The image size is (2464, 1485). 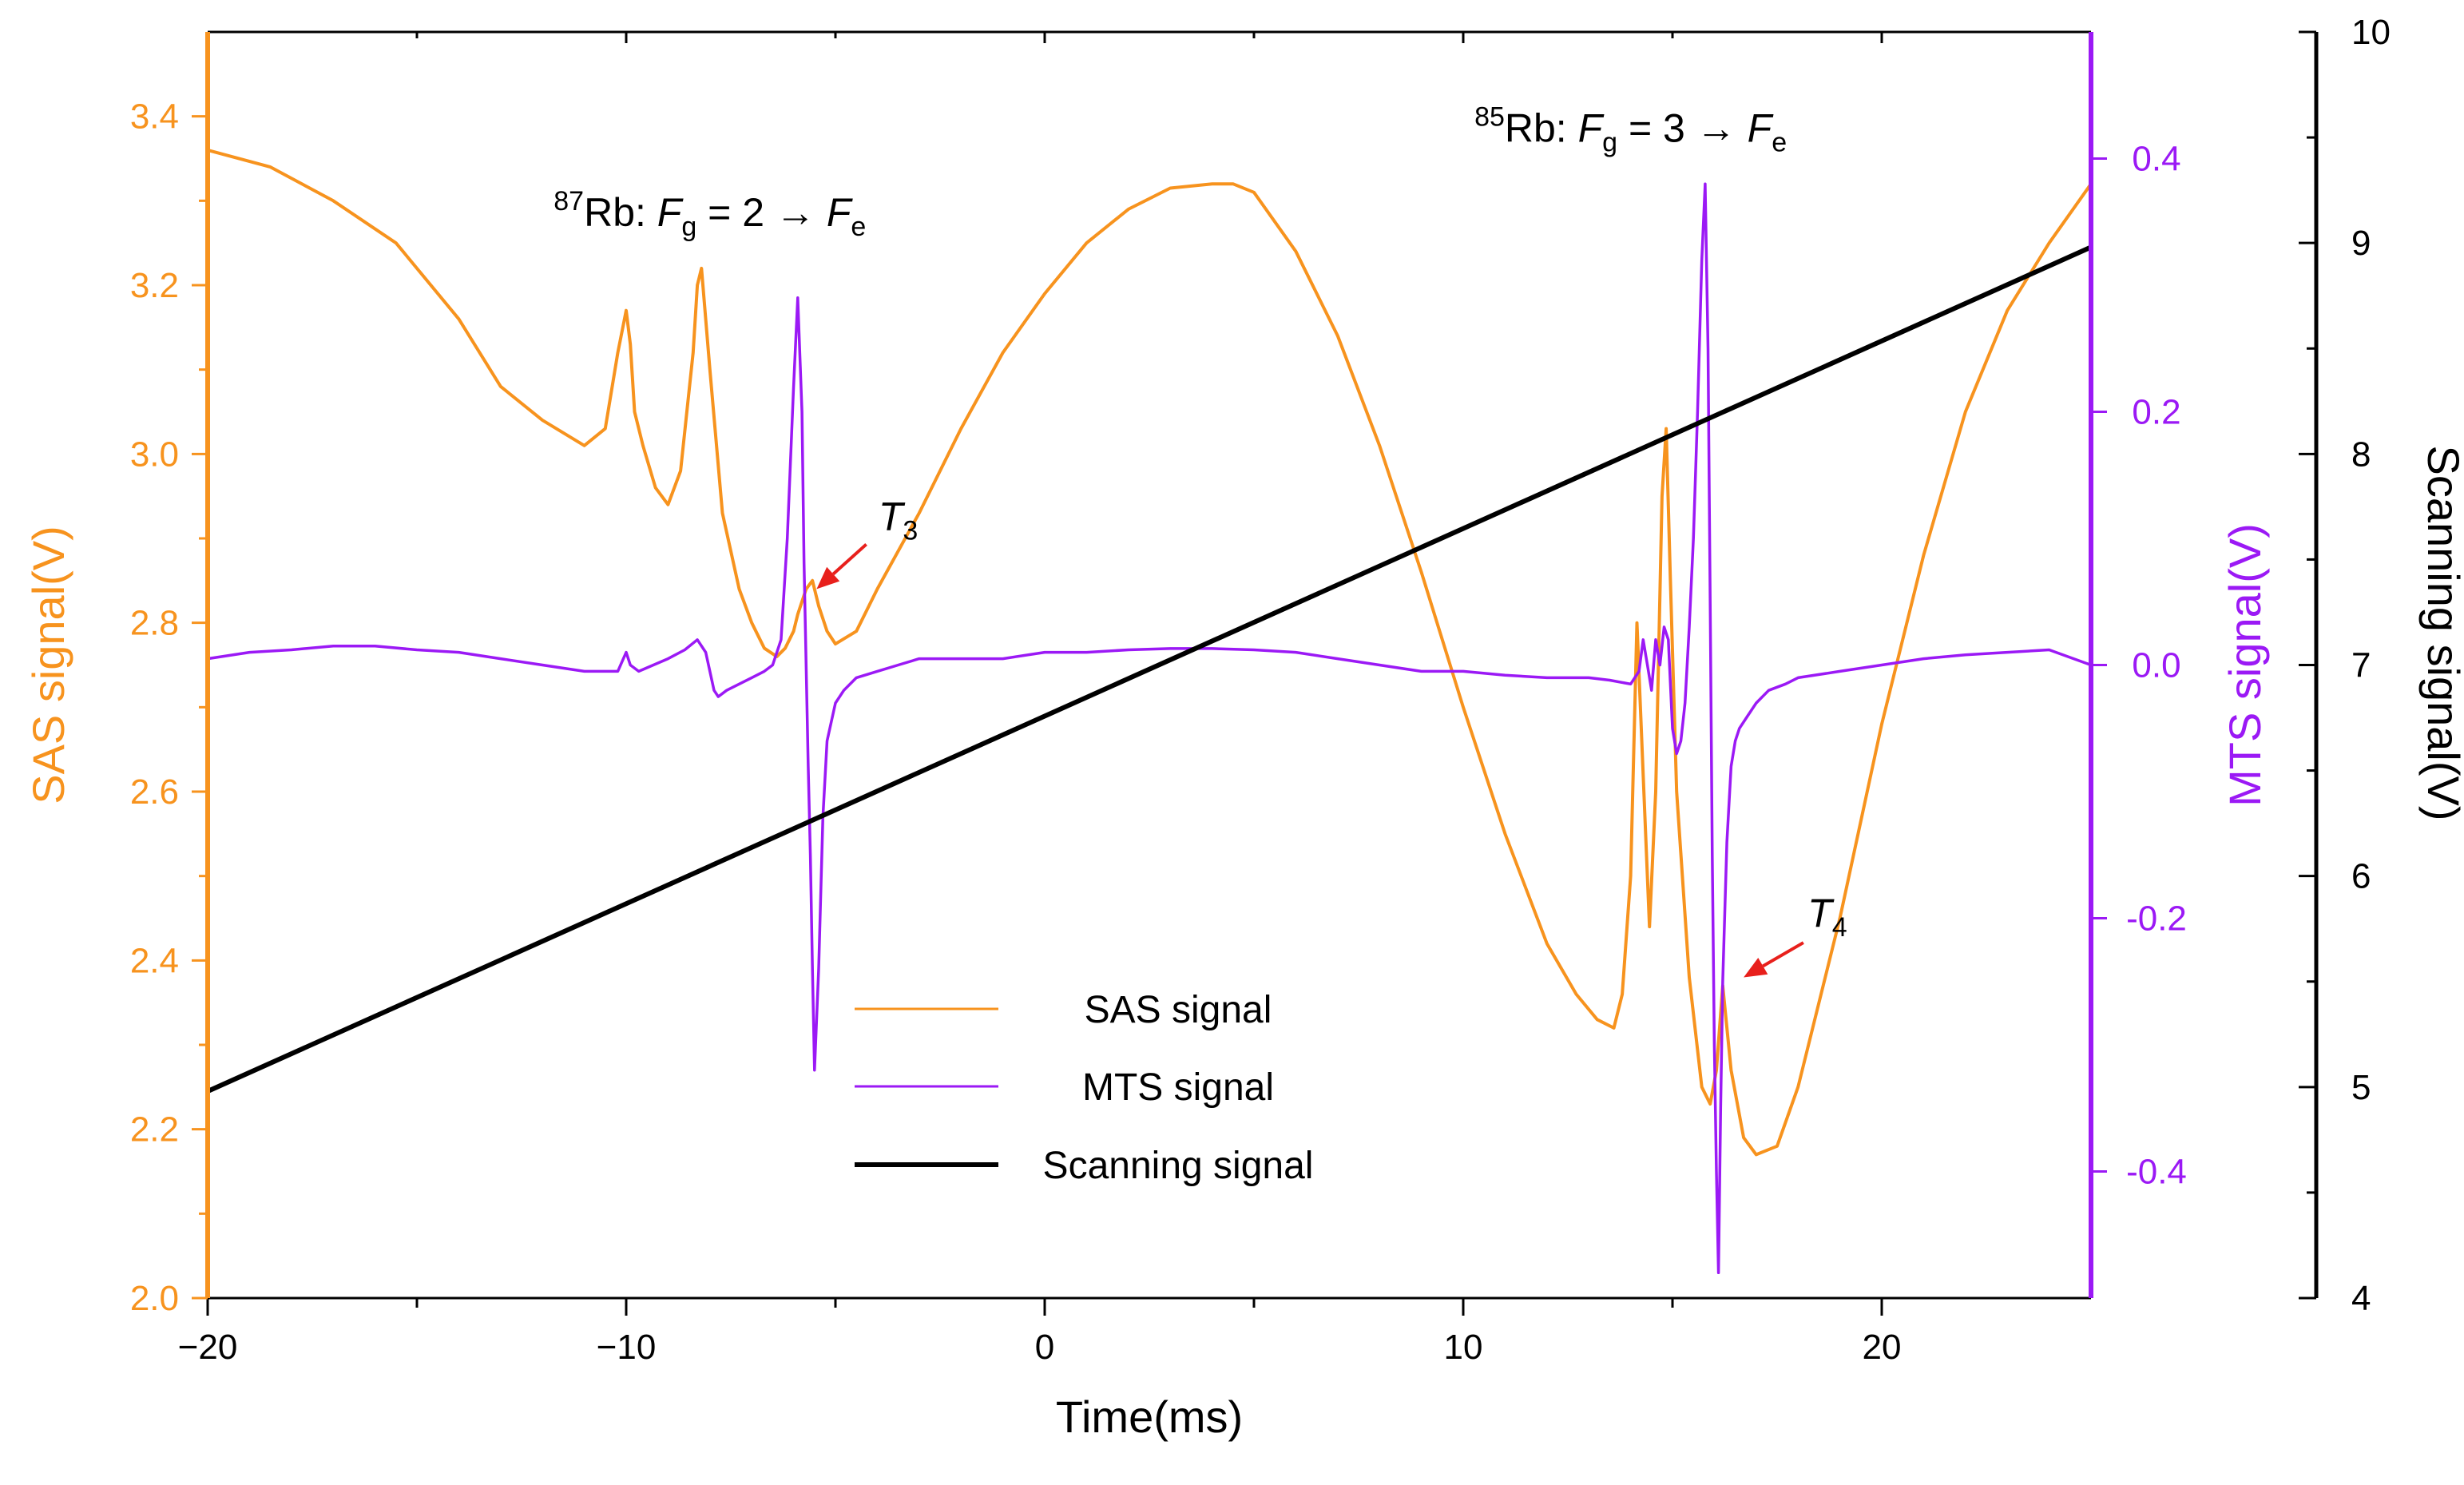 I want to click on sas-tick-label: 2.6, so click(x=154, y=792).